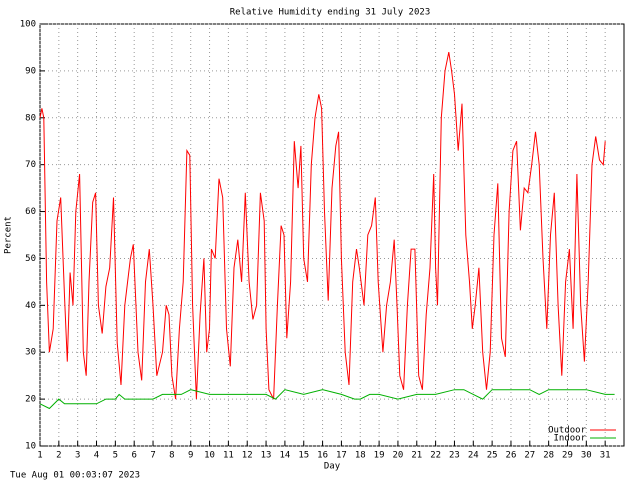 The width and height of the screenshot is (640, 480). What do you see at coordinates (209, 456) in the screenshot?
I see `x-tick-label: 10` at bounding box center [209, 456].